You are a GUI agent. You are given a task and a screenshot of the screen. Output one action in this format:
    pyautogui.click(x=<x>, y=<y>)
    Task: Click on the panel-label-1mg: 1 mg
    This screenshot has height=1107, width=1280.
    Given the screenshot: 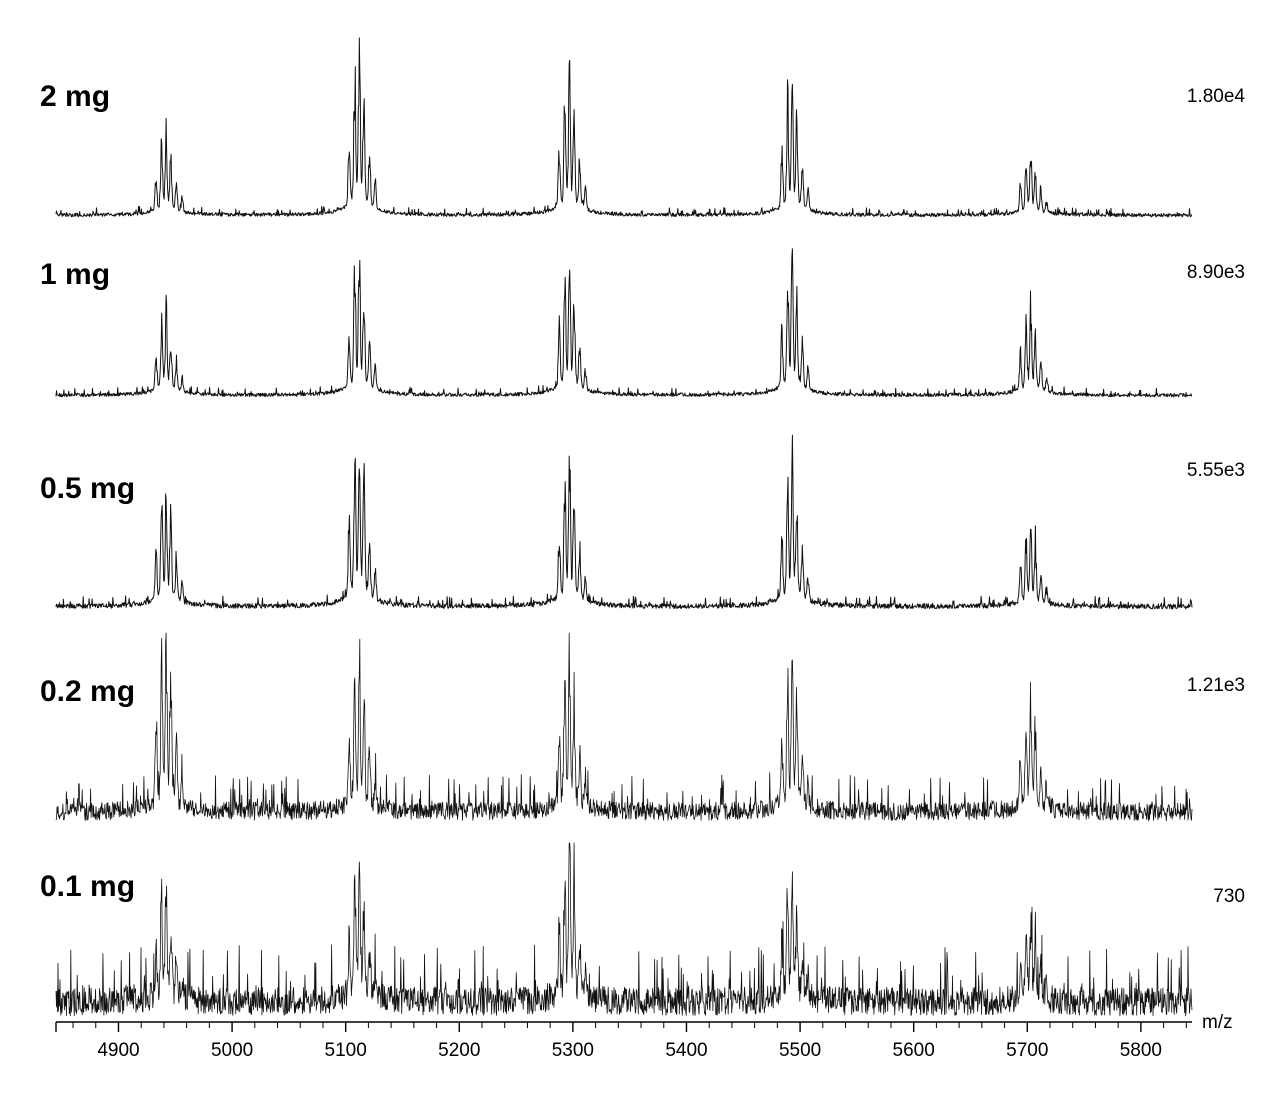 What is the action you would take?
    pyautogui.click(x=75, y=274)
    